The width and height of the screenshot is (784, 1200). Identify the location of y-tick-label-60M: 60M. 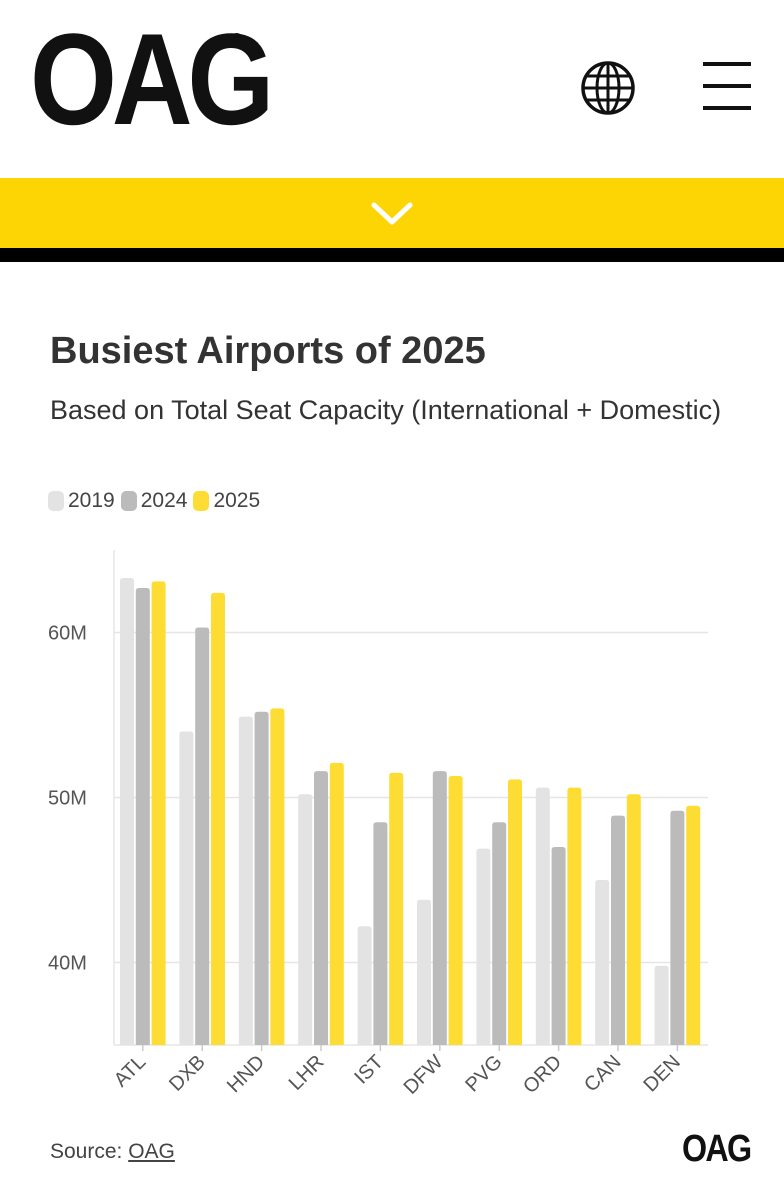
(67, 634).